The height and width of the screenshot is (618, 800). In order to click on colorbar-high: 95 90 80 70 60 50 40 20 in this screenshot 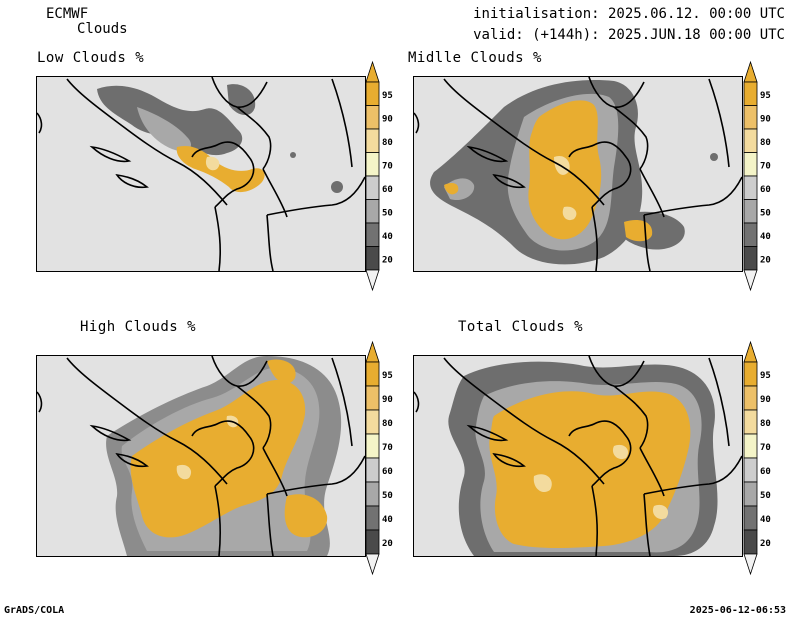, I will do `click(379, 458)`.